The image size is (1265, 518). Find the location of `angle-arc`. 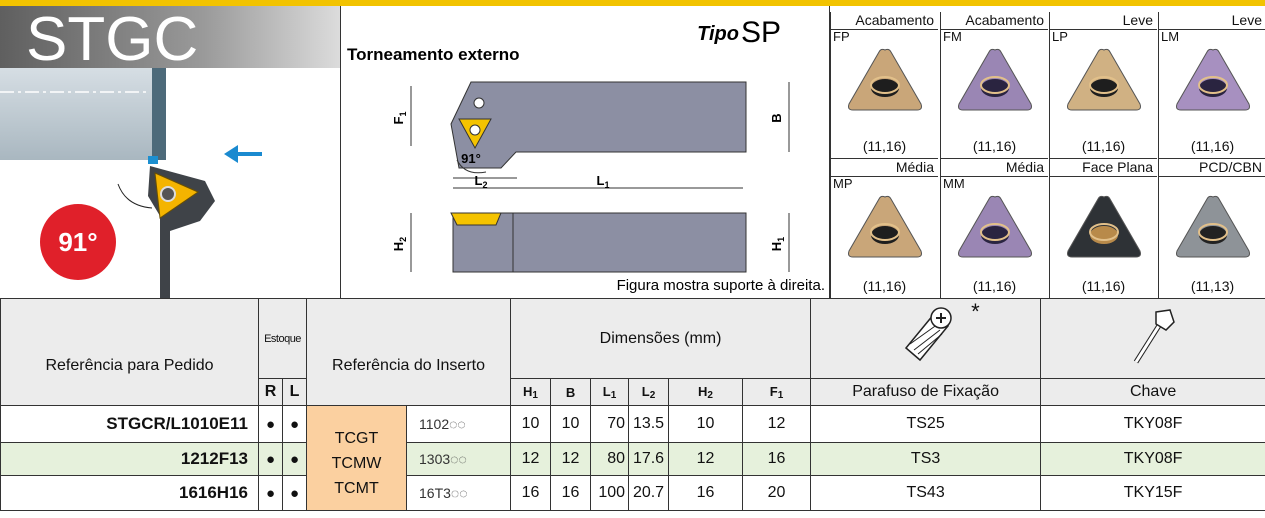

angle-arc is located at coordinates (471, 166).